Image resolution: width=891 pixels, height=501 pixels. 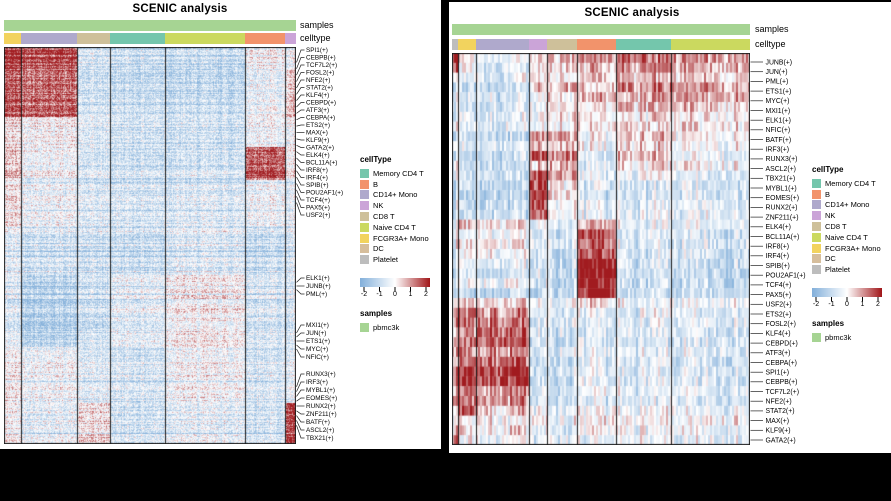 What do you see at coordinates (318, 80) in the screenshot?
I see `row-mark-label: NFE2(+)` at bounding box center [318, 80].